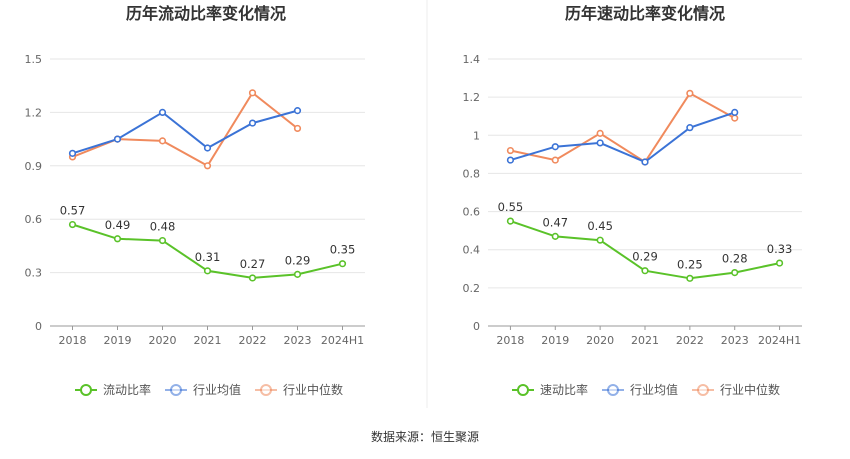 Image resolution: width=850 pixels, height=459 pixels. I want to click on data-label: 0.27, so click(253, 264).